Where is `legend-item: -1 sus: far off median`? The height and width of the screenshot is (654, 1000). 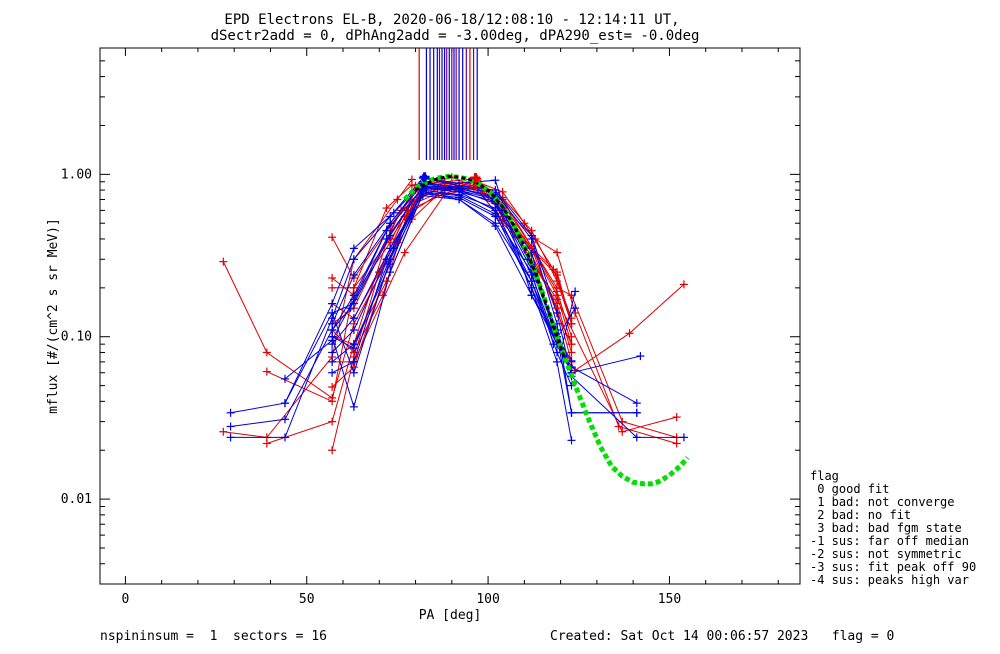 legend-item: -1 sus: far off median is located at coordinates (889, 541).